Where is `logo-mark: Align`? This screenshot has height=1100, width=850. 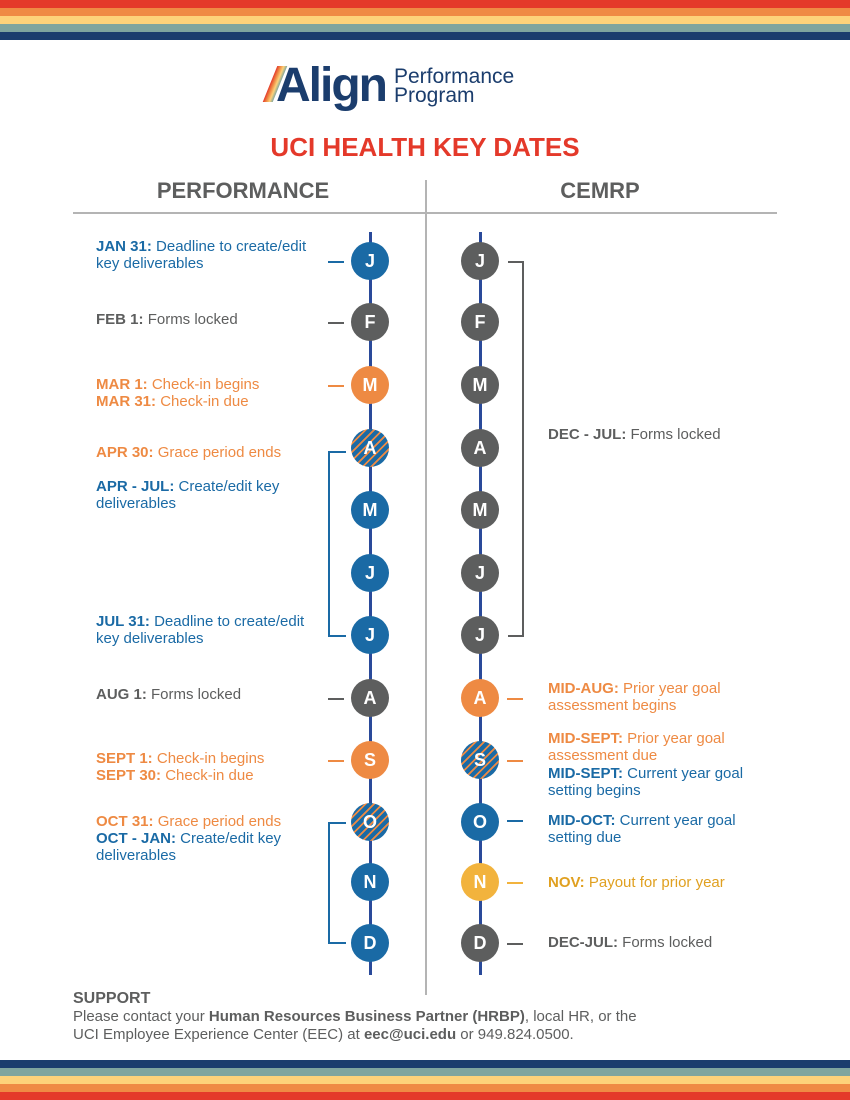 logo-mark: Align is located at coordinates (332, 85).